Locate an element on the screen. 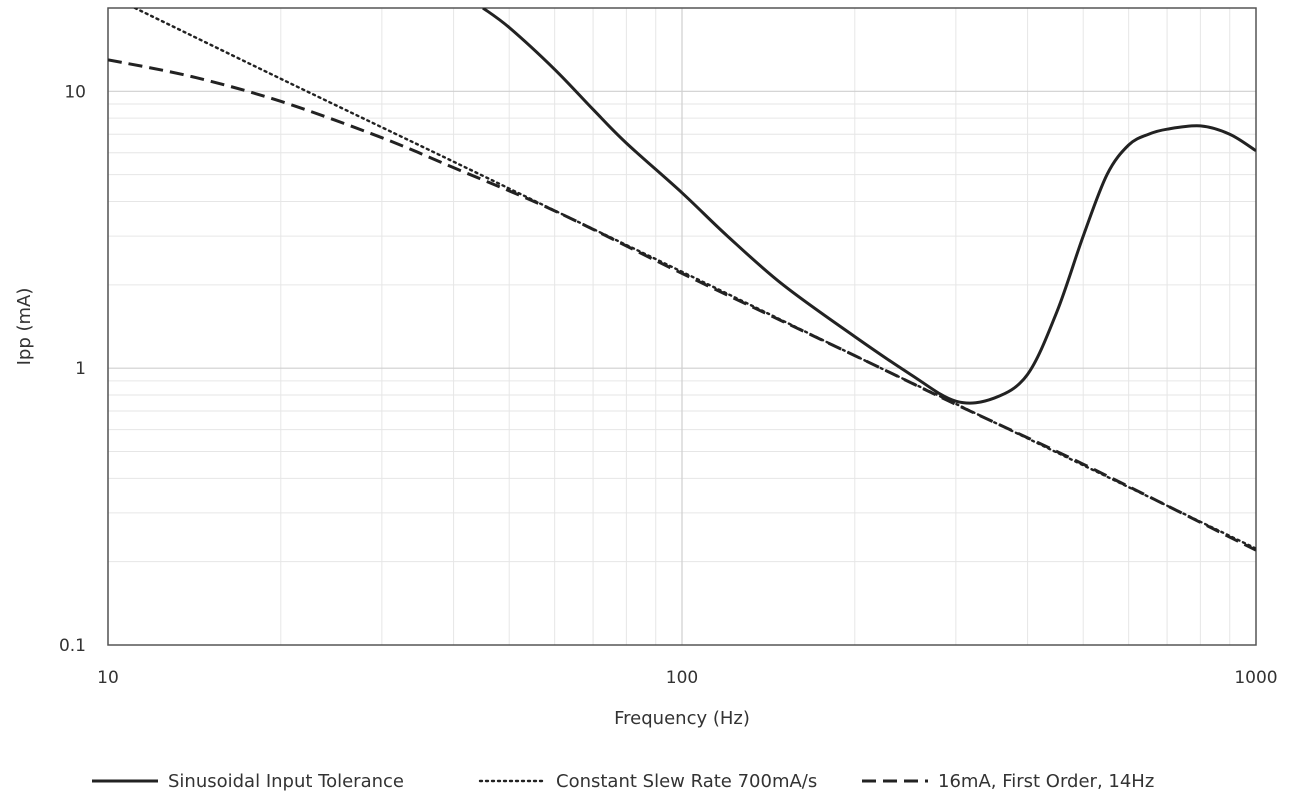 This screenshot has height=801, width=1290. y-axis-title: Ipp (mA) is located at coordinates (24, 327).